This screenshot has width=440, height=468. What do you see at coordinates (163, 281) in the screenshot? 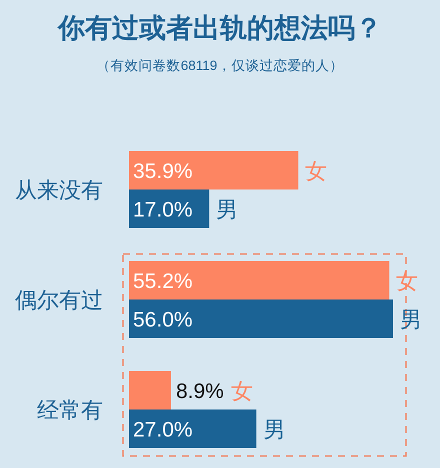
I see `data-label: 55.2%` at bounding box center [163, 281].